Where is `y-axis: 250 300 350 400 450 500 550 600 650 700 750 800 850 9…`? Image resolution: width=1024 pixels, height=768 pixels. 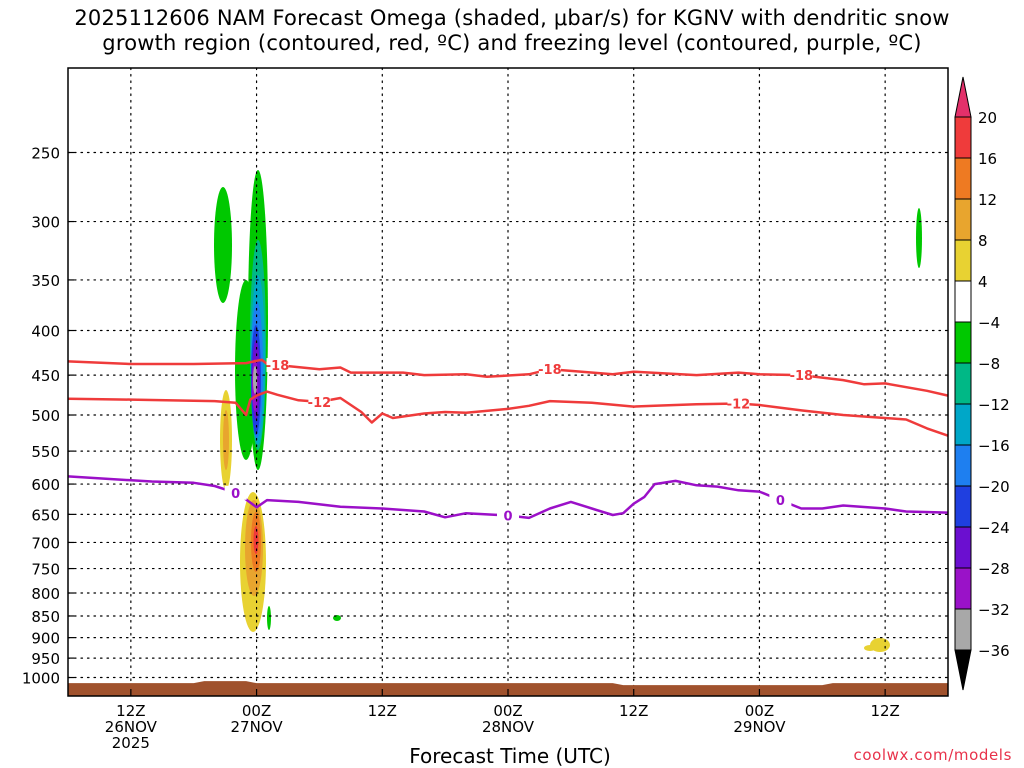 y-axis: 250 300 350 400 450 500 550 600 650 700 750 800 850 9… is located at coordinates (48, 416).